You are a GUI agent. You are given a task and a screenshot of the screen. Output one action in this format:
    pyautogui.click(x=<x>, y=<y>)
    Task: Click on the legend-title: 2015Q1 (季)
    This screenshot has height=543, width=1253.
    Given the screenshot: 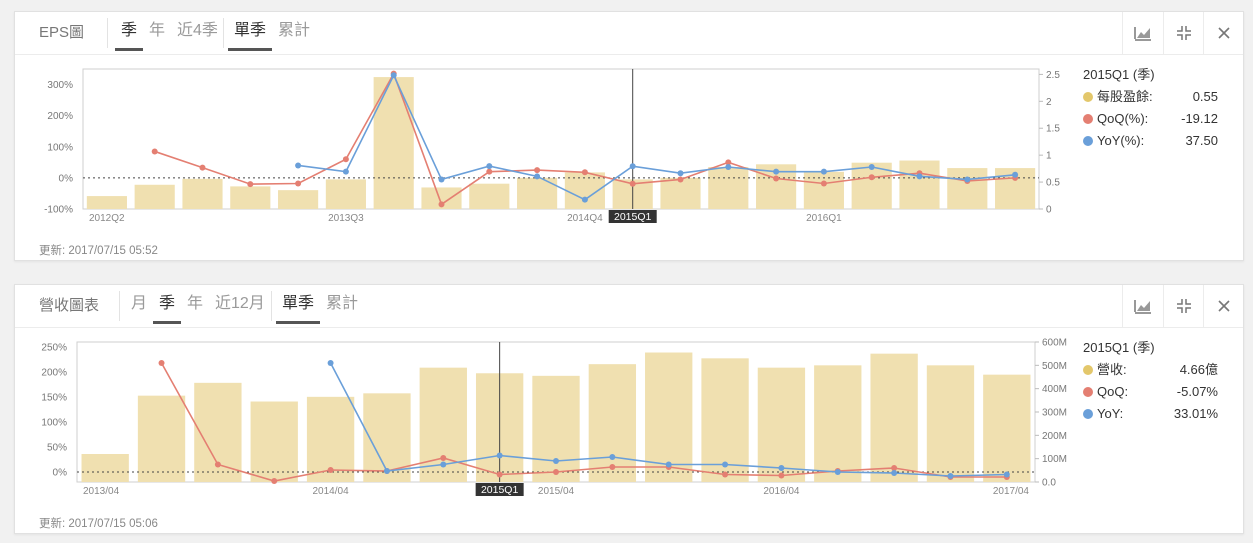 What is the action you would take?
    pyautogui.click(x=1119, y=347)
    